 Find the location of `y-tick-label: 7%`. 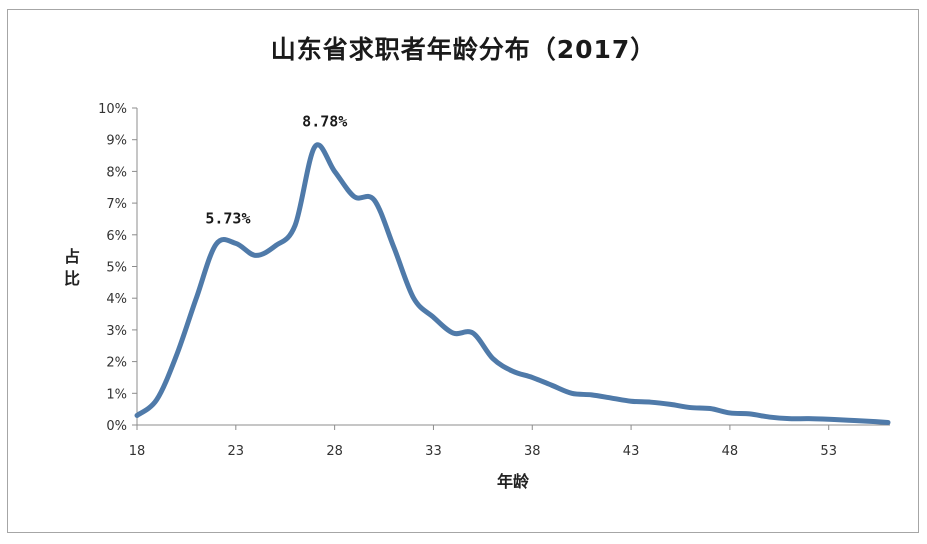

y-tick-label: 7% is located at coordinates (116, 204).